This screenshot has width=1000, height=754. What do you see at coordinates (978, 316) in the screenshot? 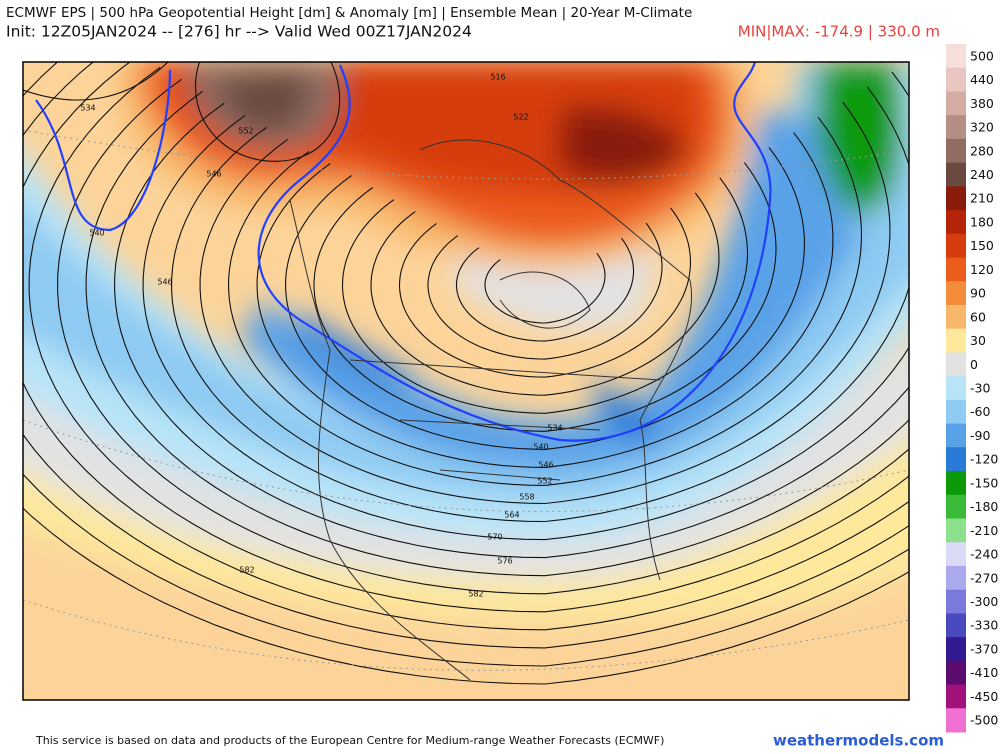
I see `colorbar-label: 60` at bounding box center [978, 316].